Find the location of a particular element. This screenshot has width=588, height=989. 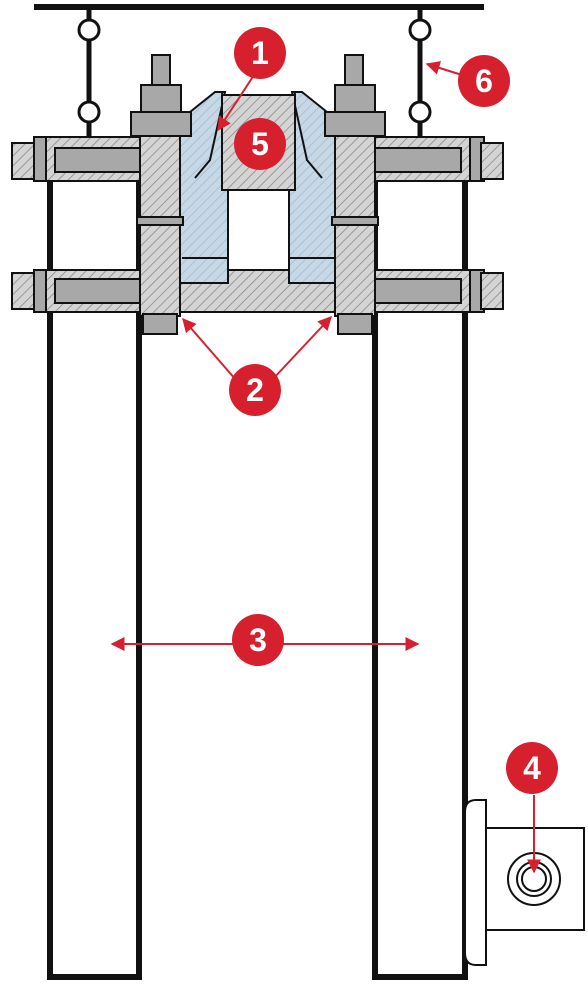

leader-arrow-2-left is located at coordinates (209, 349).